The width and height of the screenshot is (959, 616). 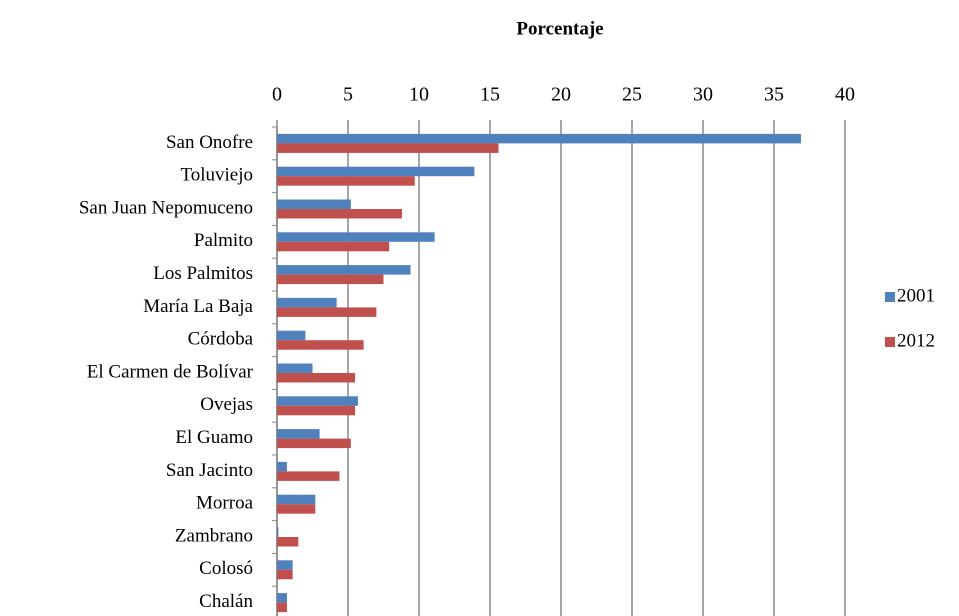 I want to click on y-tick-label: Córdoba, so click(x=221, y=339).